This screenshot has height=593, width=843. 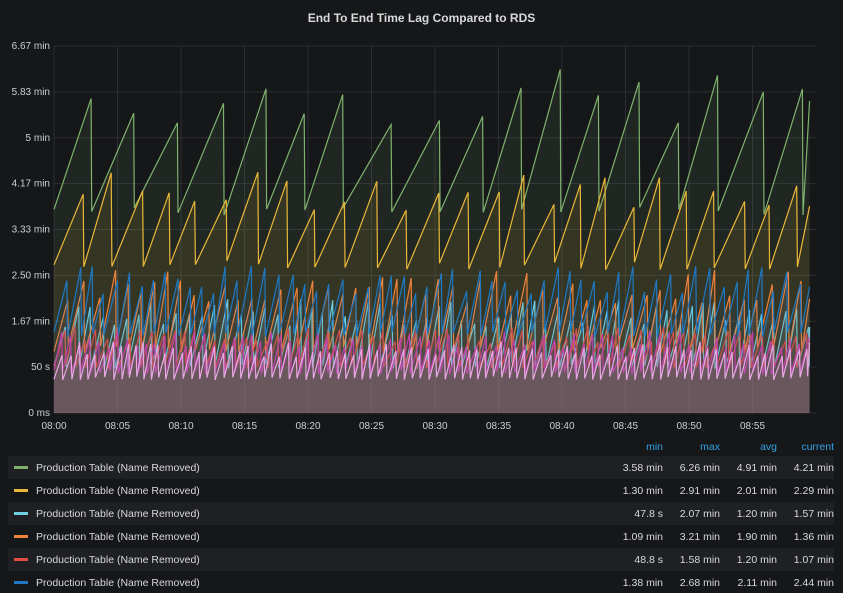 I want to click on series-avg: 2.11 min, so click(x=757, y=582).